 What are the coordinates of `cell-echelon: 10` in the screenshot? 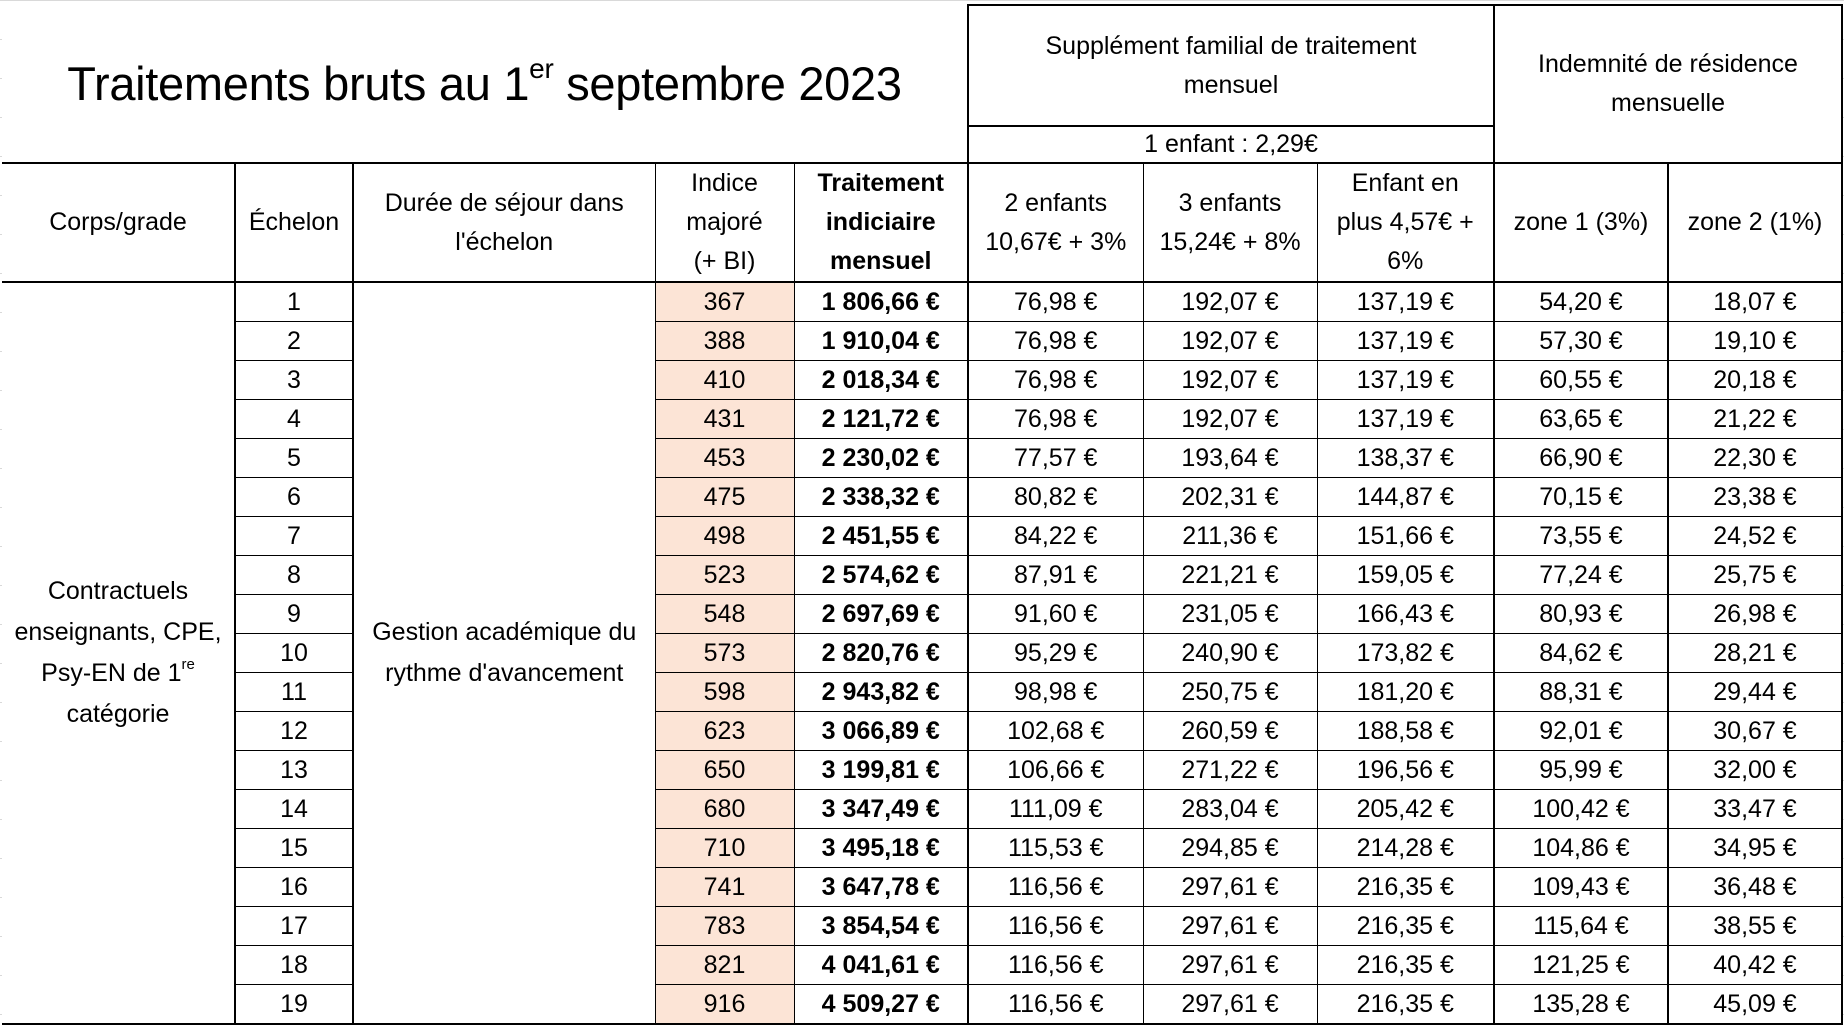 It's located at (294, 653).